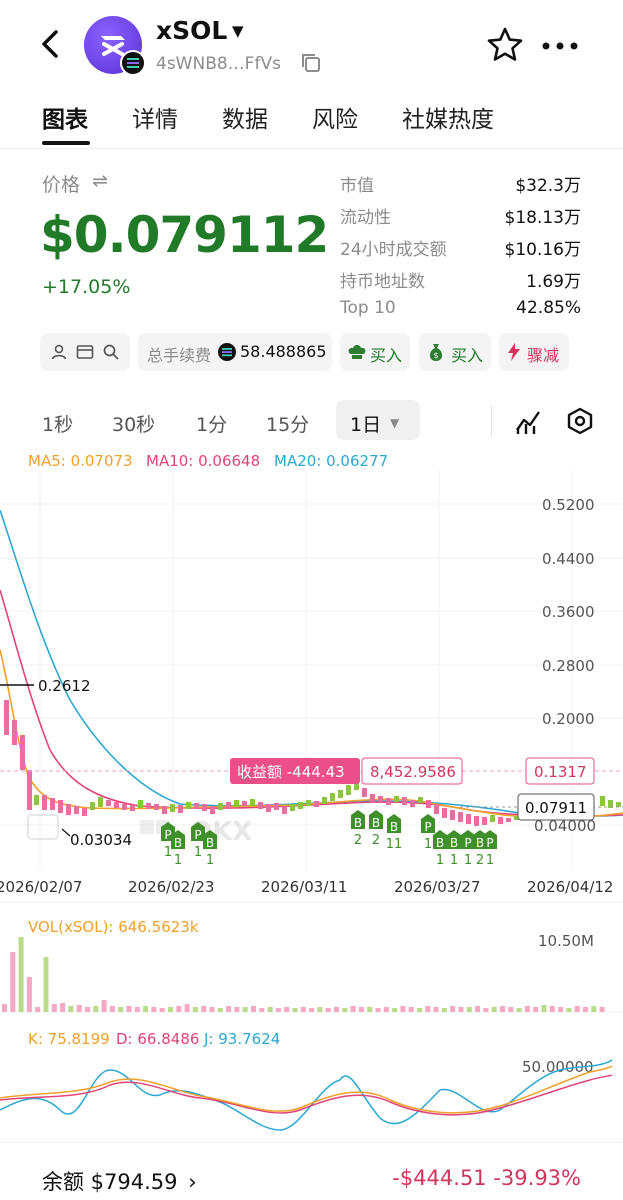  I want to click on interval-1m: 1分, so click(212, 425).